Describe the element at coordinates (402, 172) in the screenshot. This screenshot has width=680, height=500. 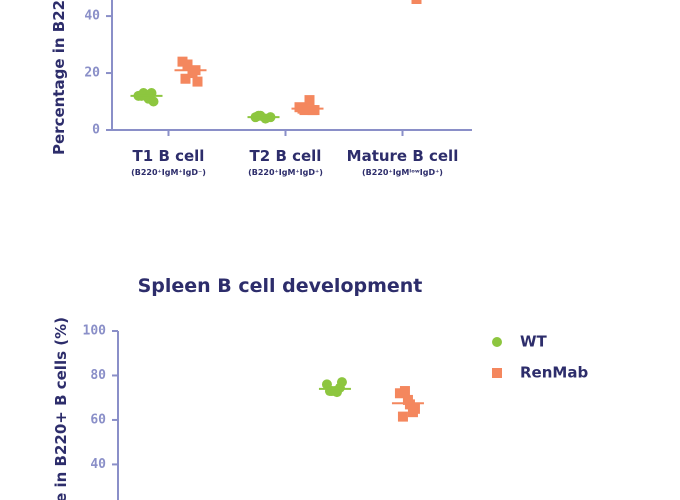
I see `x-tick-sublabel: (B220⁺IgMˡᵒʷIgD⁺)` at that location.